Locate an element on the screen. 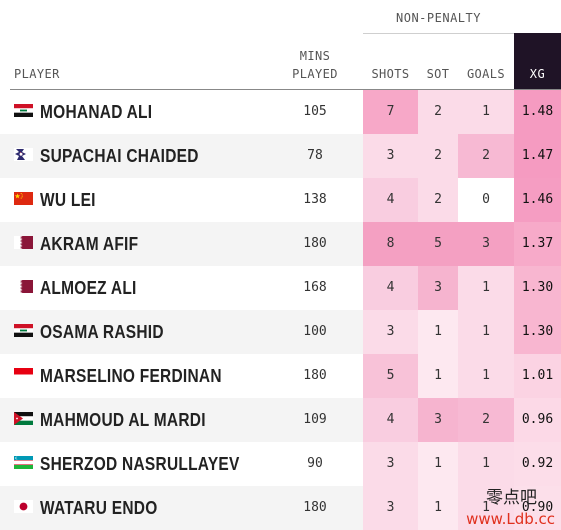 The height and width of the screenshot is (530, 561). mins-cell: 168 is located at coordinates (315, 287).